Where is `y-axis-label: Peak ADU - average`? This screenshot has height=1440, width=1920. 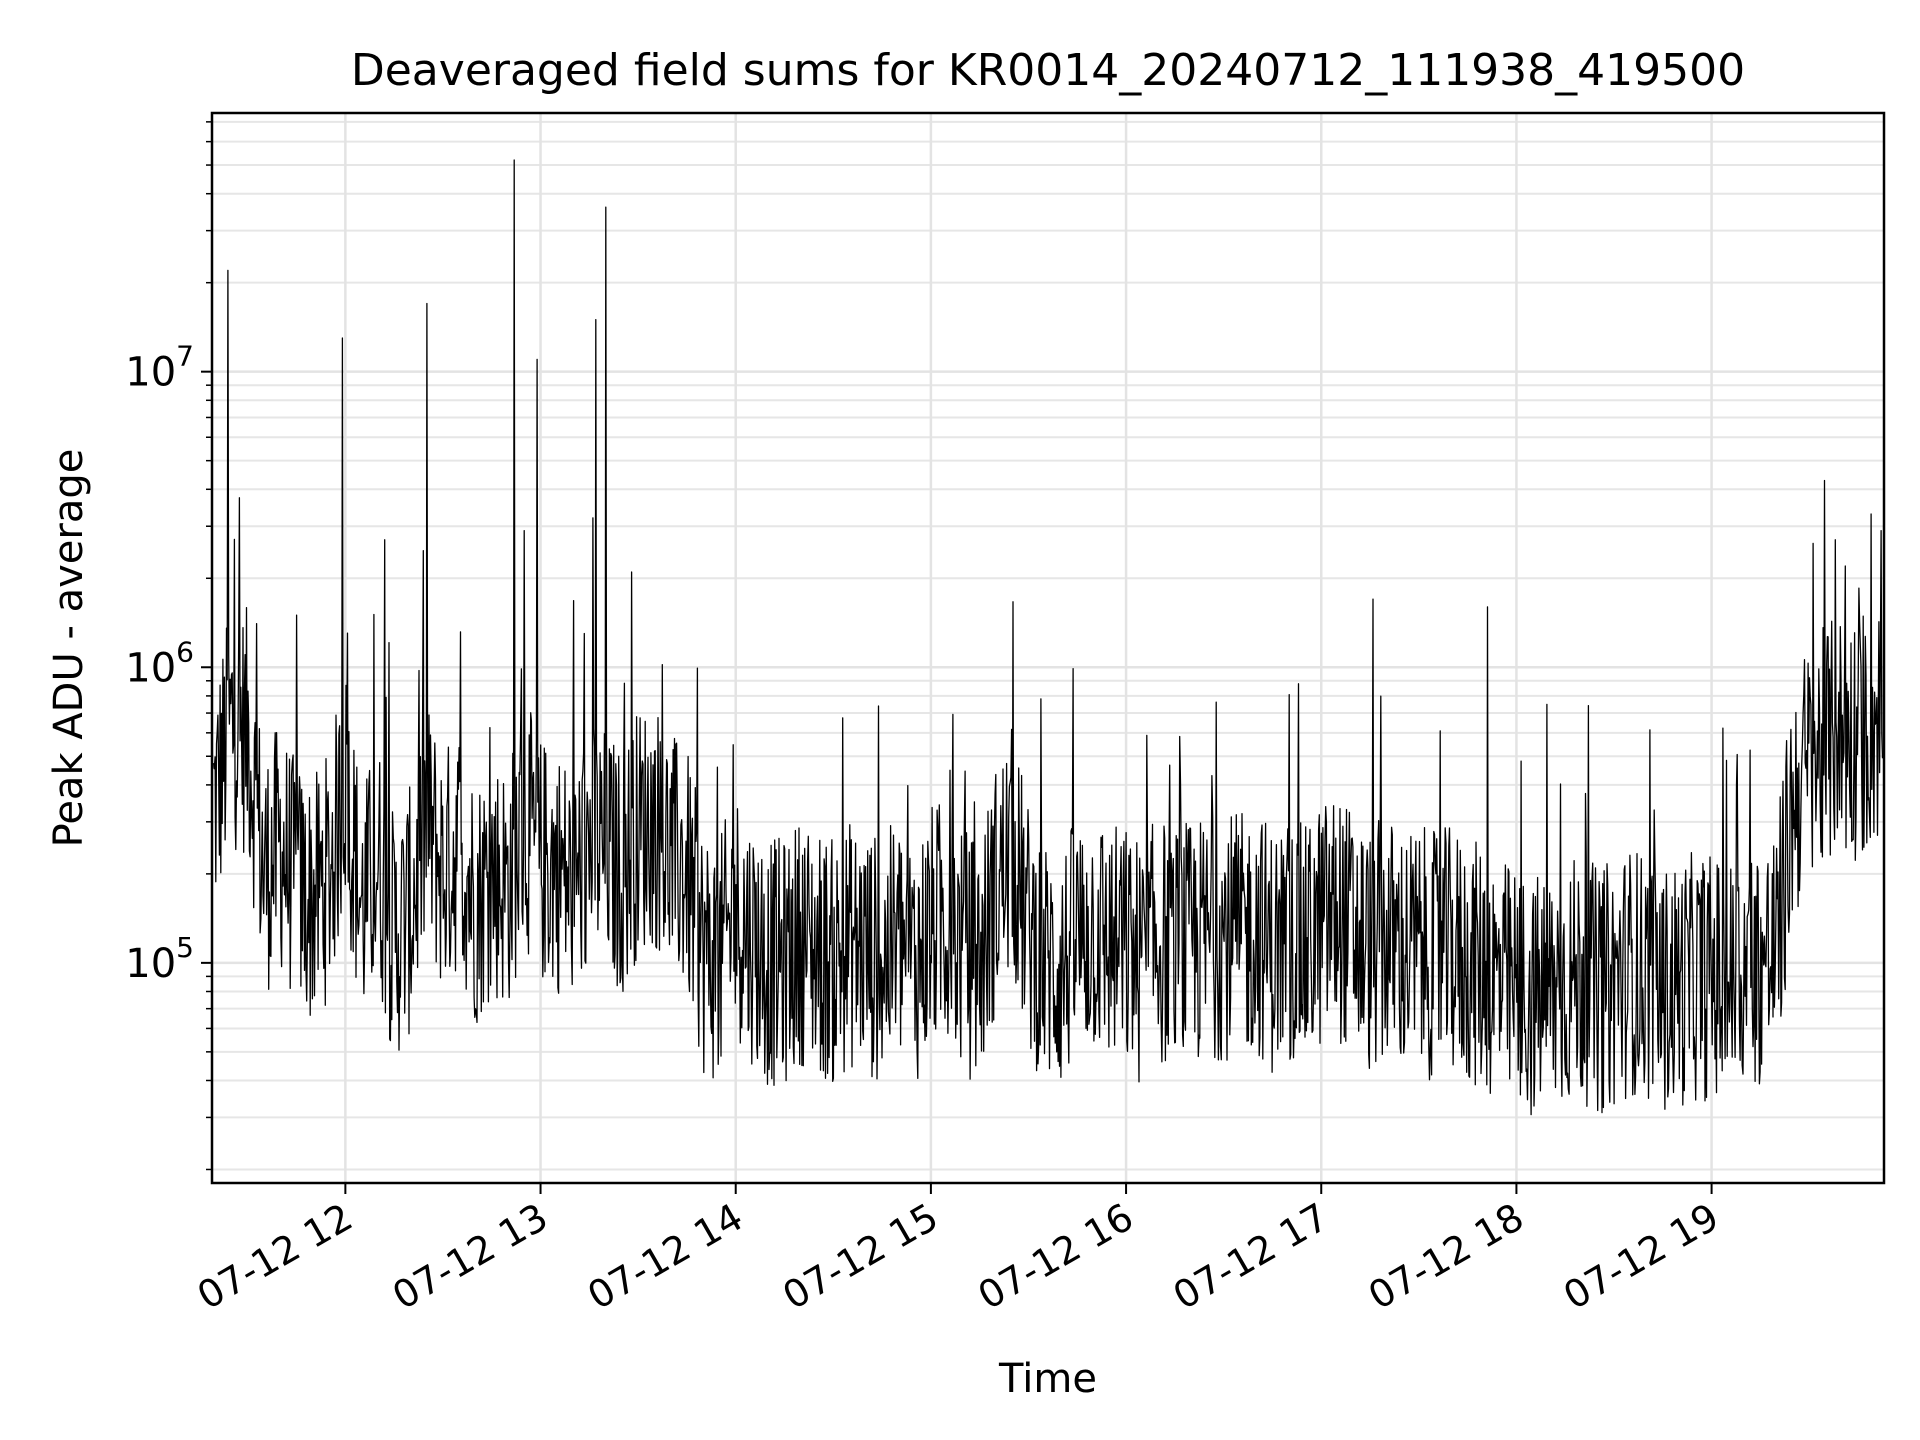 y-axis-label: Peak ADU - average is located at coordinates (69, 648).